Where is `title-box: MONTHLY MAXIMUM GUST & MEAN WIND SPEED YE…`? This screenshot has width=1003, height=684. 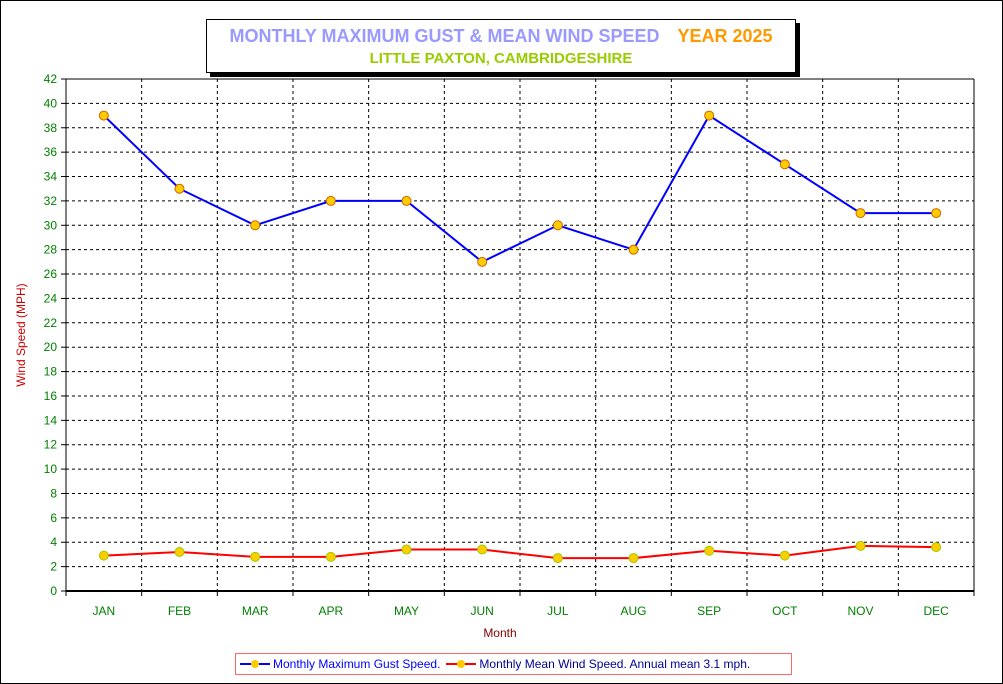
title-box: MONTHLY MAXIMUM GUST & MEAN WIND SPEED YE… is located at coordinates (501, 46).